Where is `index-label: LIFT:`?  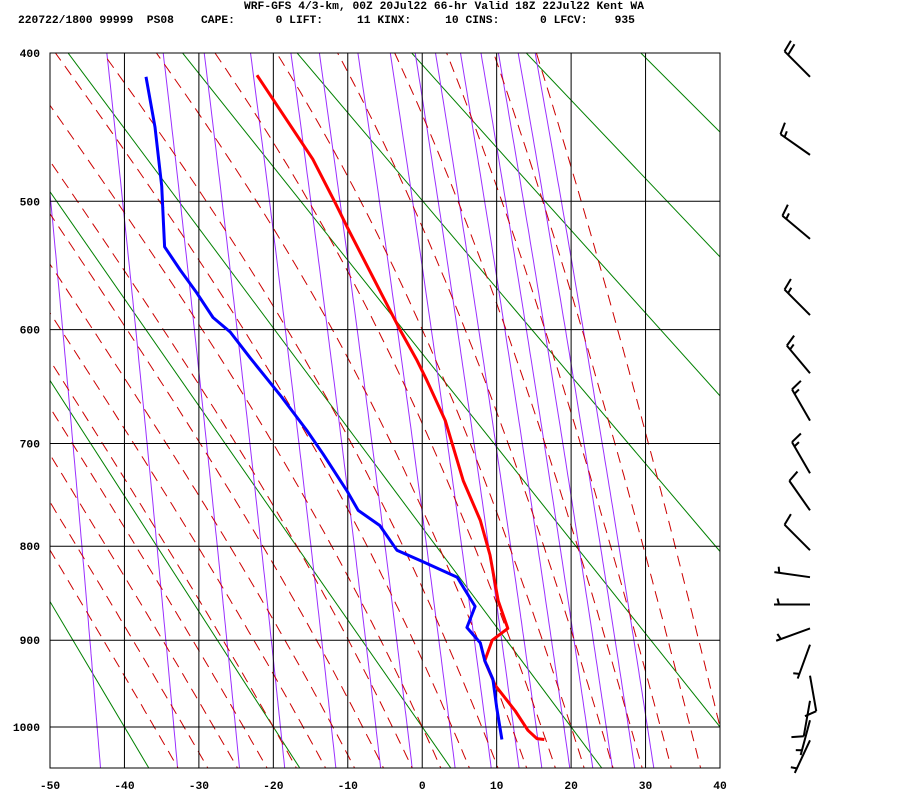 index-label: LIFT: is located at coordinates (306, 21).